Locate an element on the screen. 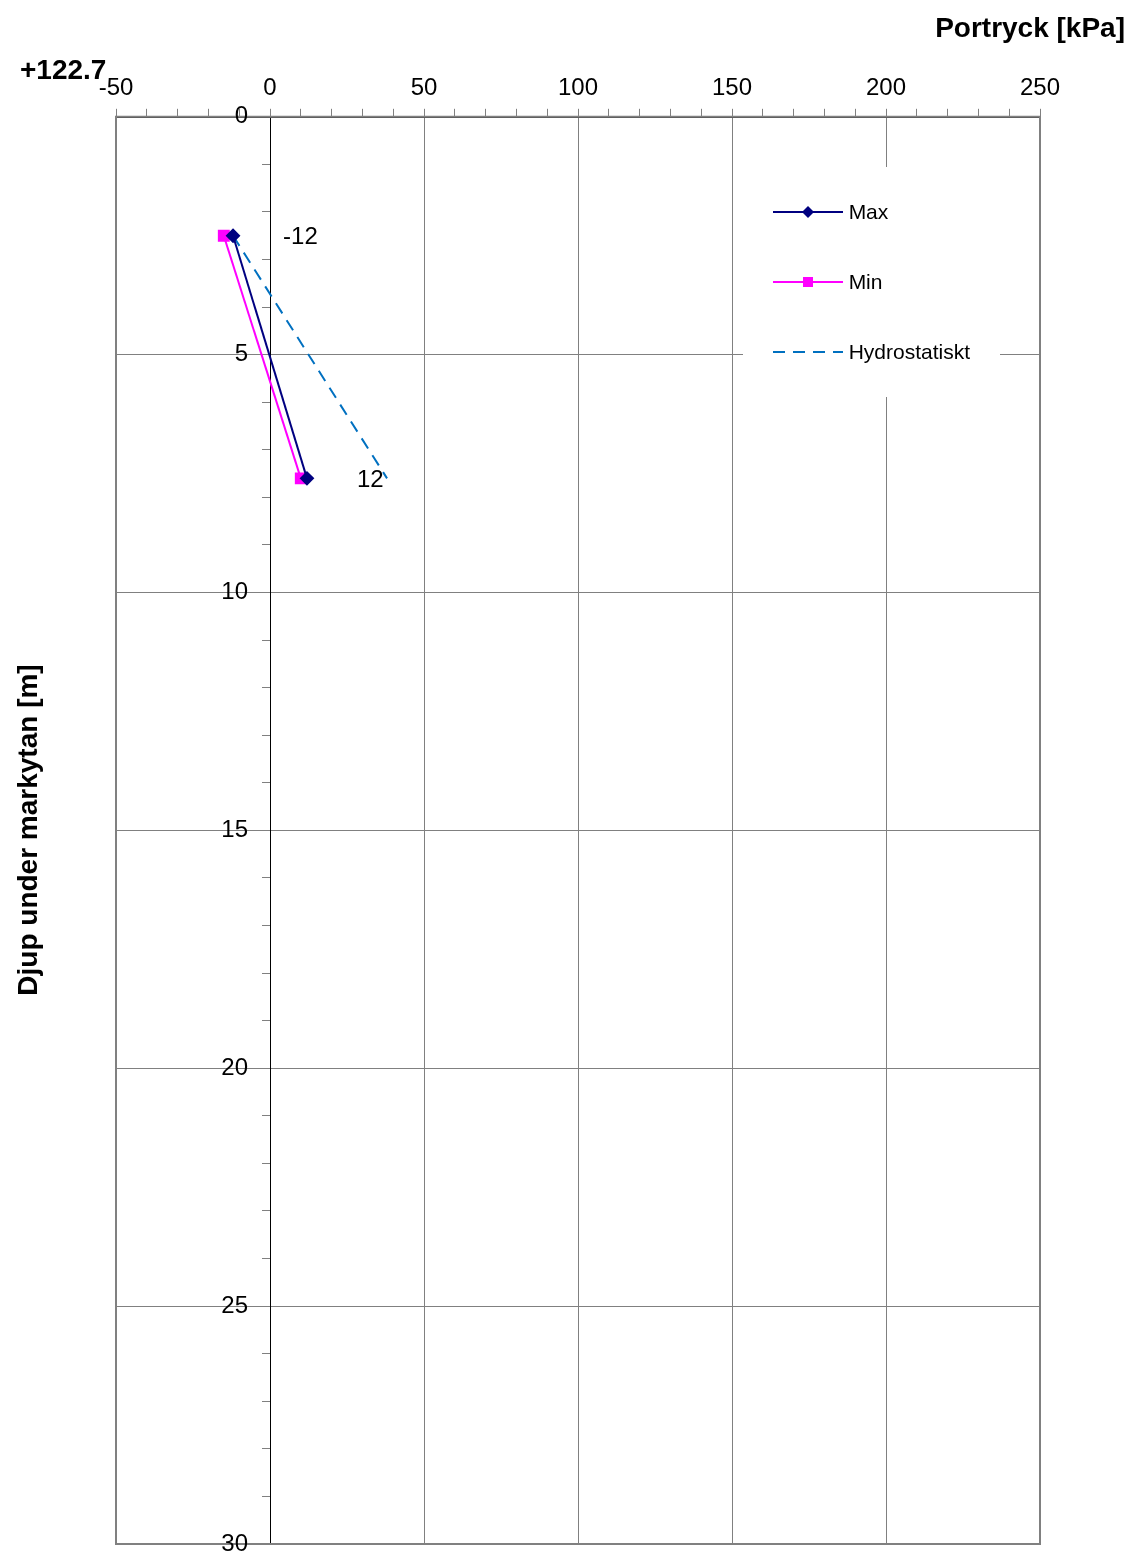 This screenshot has height=1557, width=1133. y-tick-label: 25 is located at coordinates (234, 1304).